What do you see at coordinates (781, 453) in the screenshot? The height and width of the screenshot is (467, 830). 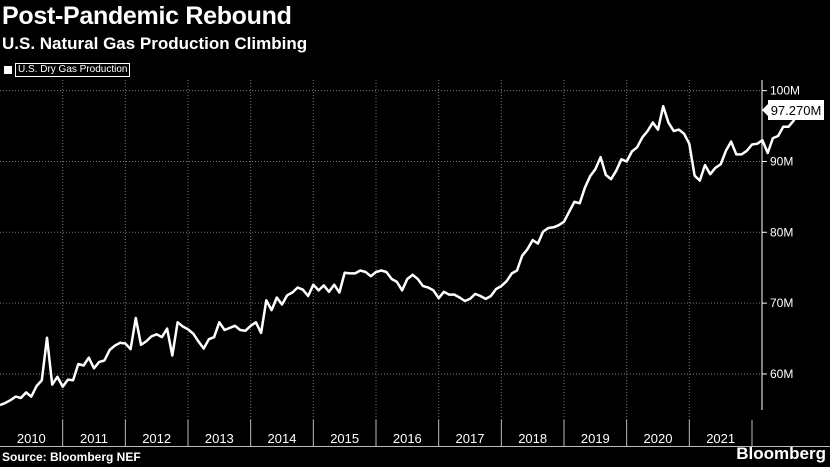 I see `bloomberg-logo: Bloomberg` at bounding box center [781, 453].